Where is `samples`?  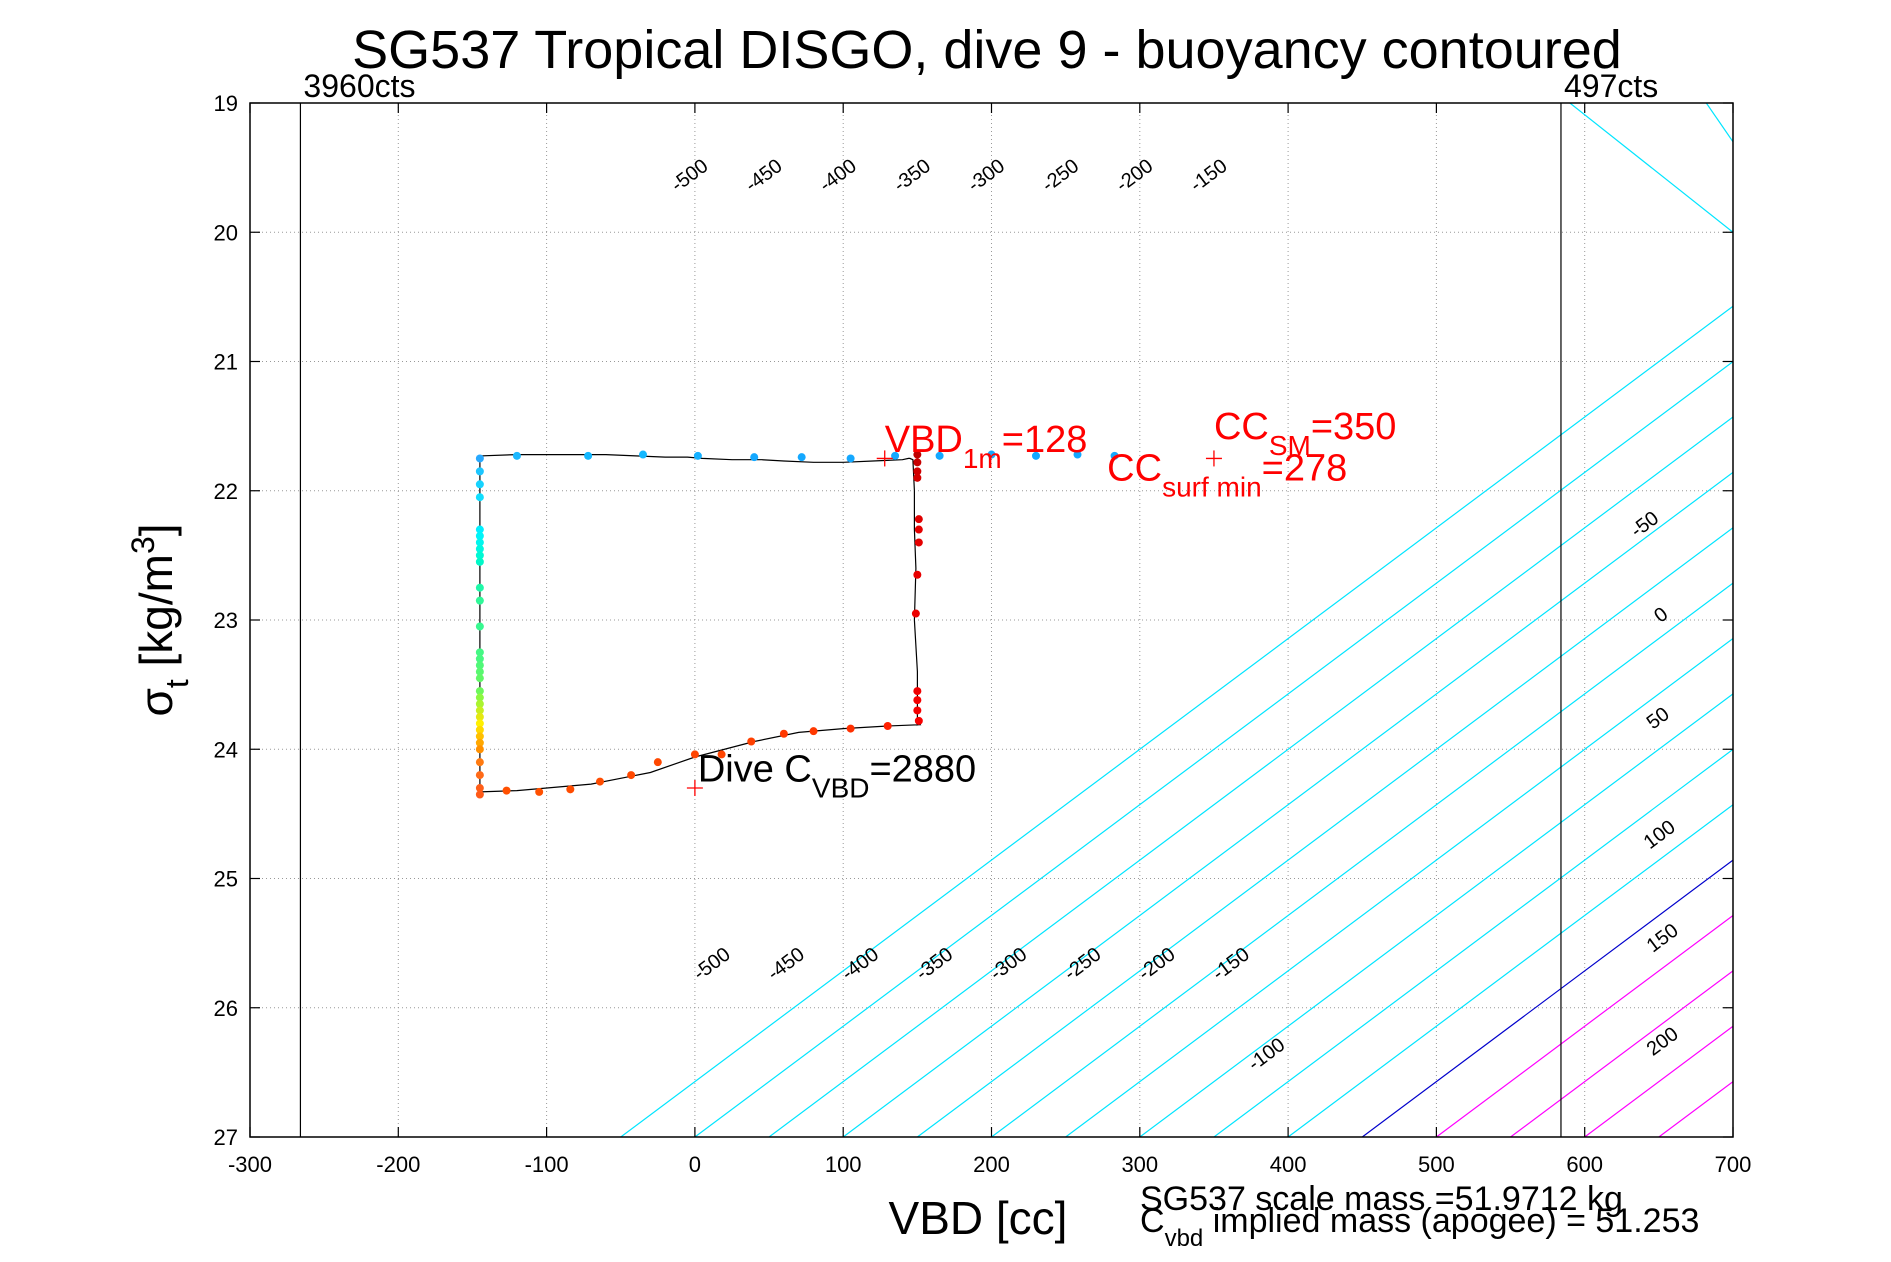
samples is located at coordinates (797, 624).